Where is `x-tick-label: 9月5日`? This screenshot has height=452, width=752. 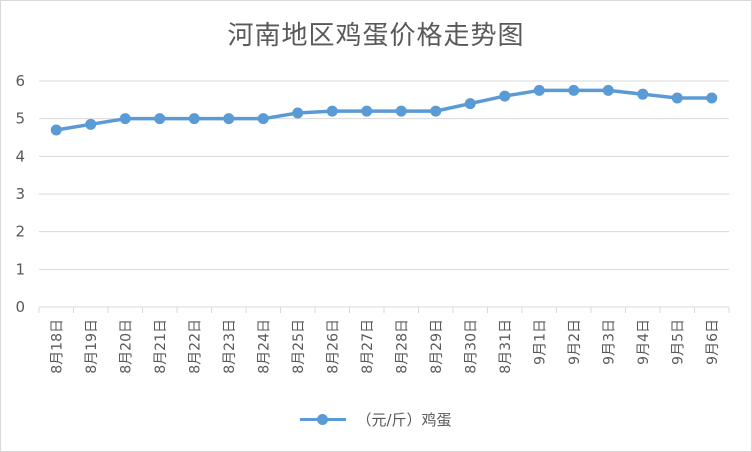
x-tick-label: 9月5日 is located at coordinates (678, 342).